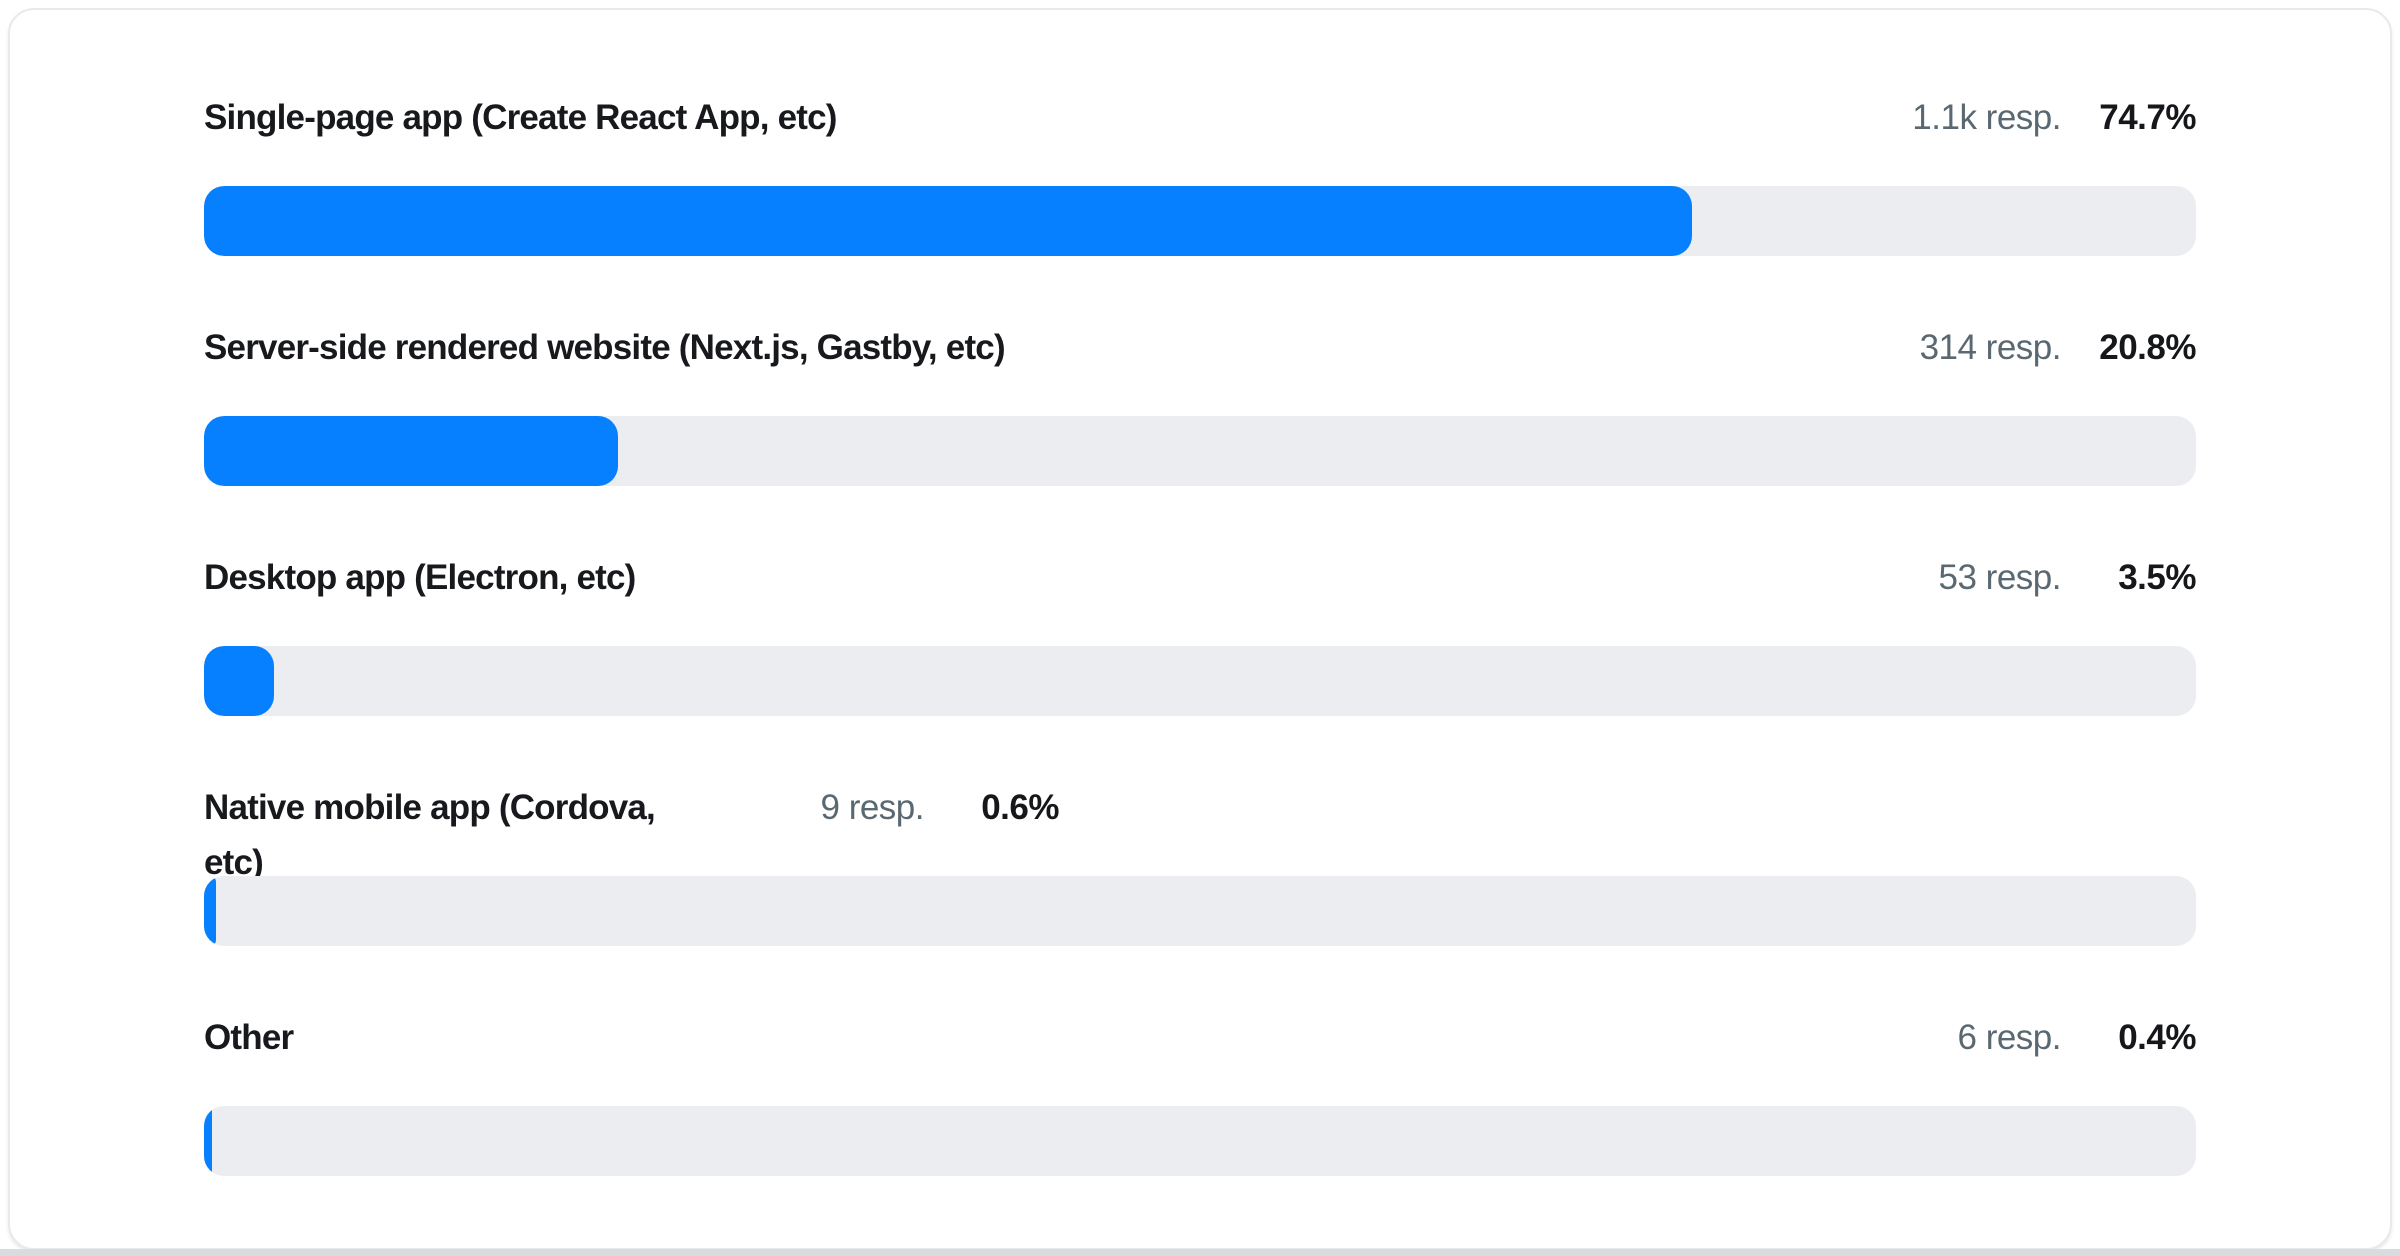 This screenshot has width=2400, height=1256. What do you see at coordinates (2000, 577) in the screenshot?
I see `response-count: 53 resp.` at bounding box center [2000, 577].